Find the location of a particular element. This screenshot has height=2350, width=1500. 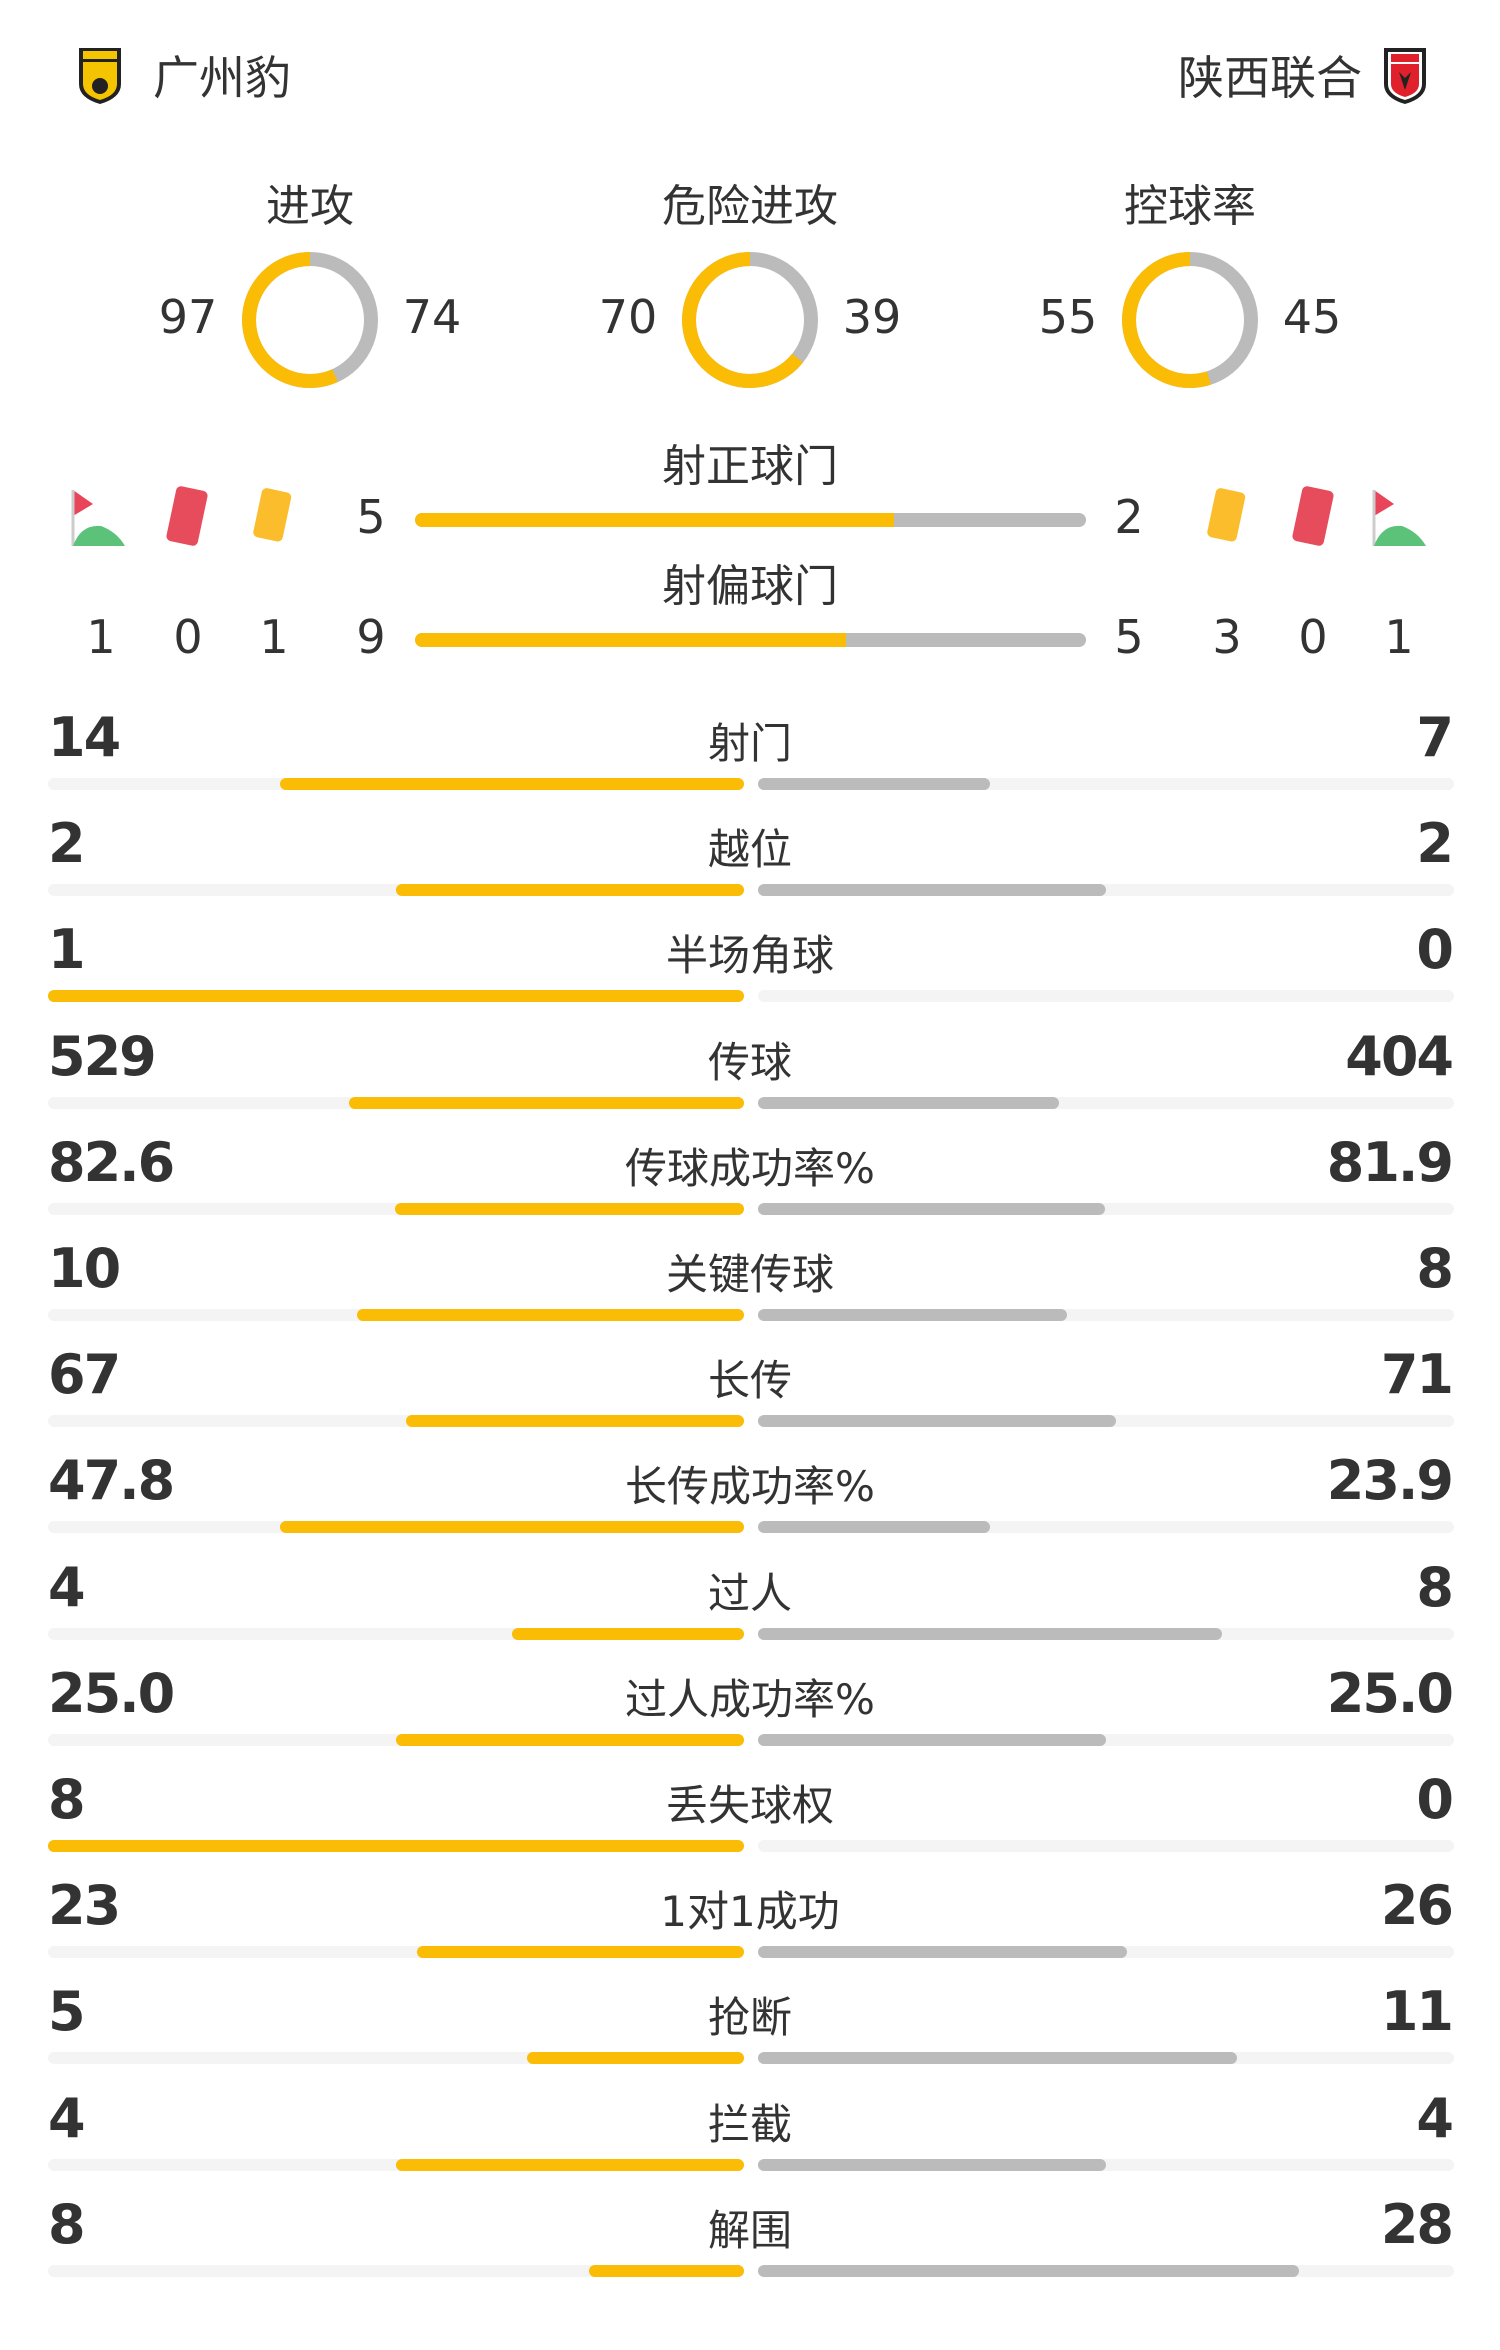

away-team-crest-icon is located at coordinates (1405, 76).